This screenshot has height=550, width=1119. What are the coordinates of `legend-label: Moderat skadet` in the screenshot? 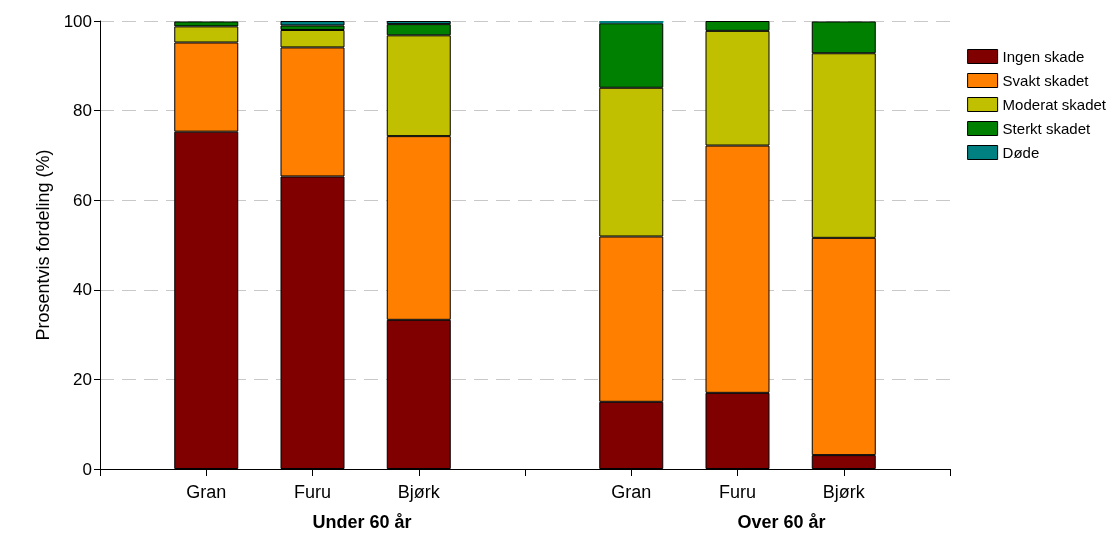 It's located at (1054, 104).